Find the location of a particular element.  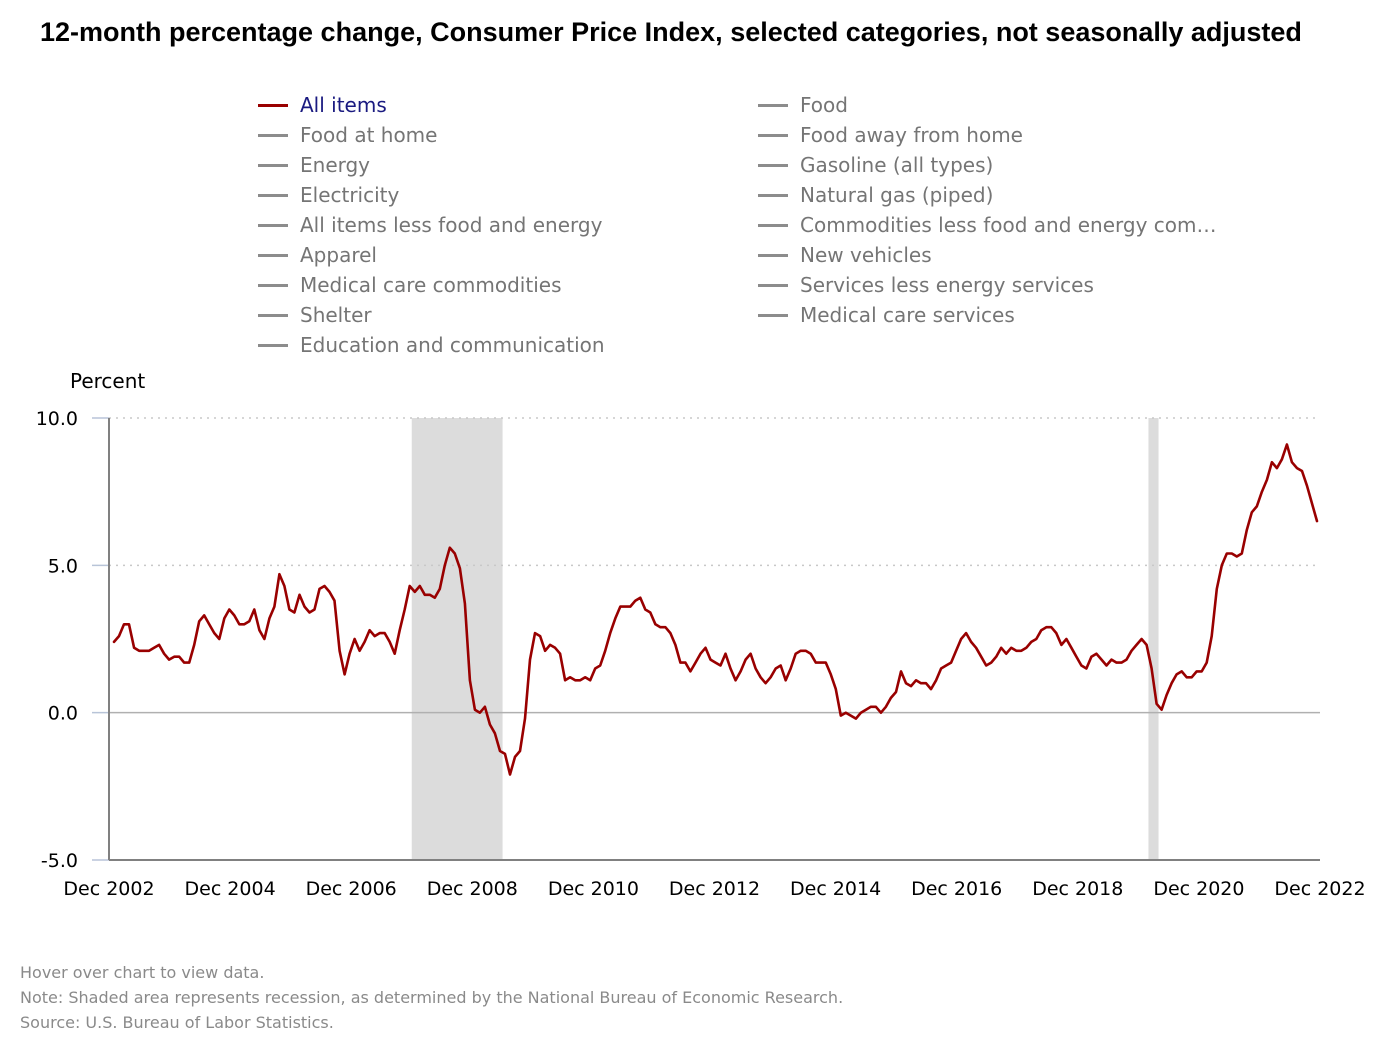

y-tick-label: 10.0 is located at coordinates (57, 419).